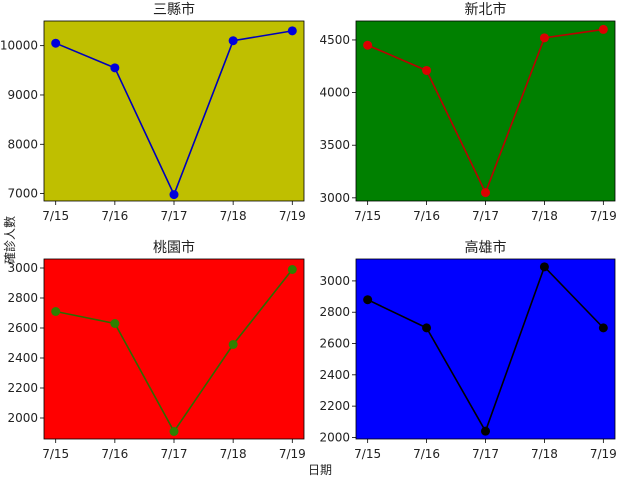 This screenshot has height=480, width=640. Describe the element at coordinates (334, 145) in the screenshot. I see `y-tick-label: 3500` at that location.